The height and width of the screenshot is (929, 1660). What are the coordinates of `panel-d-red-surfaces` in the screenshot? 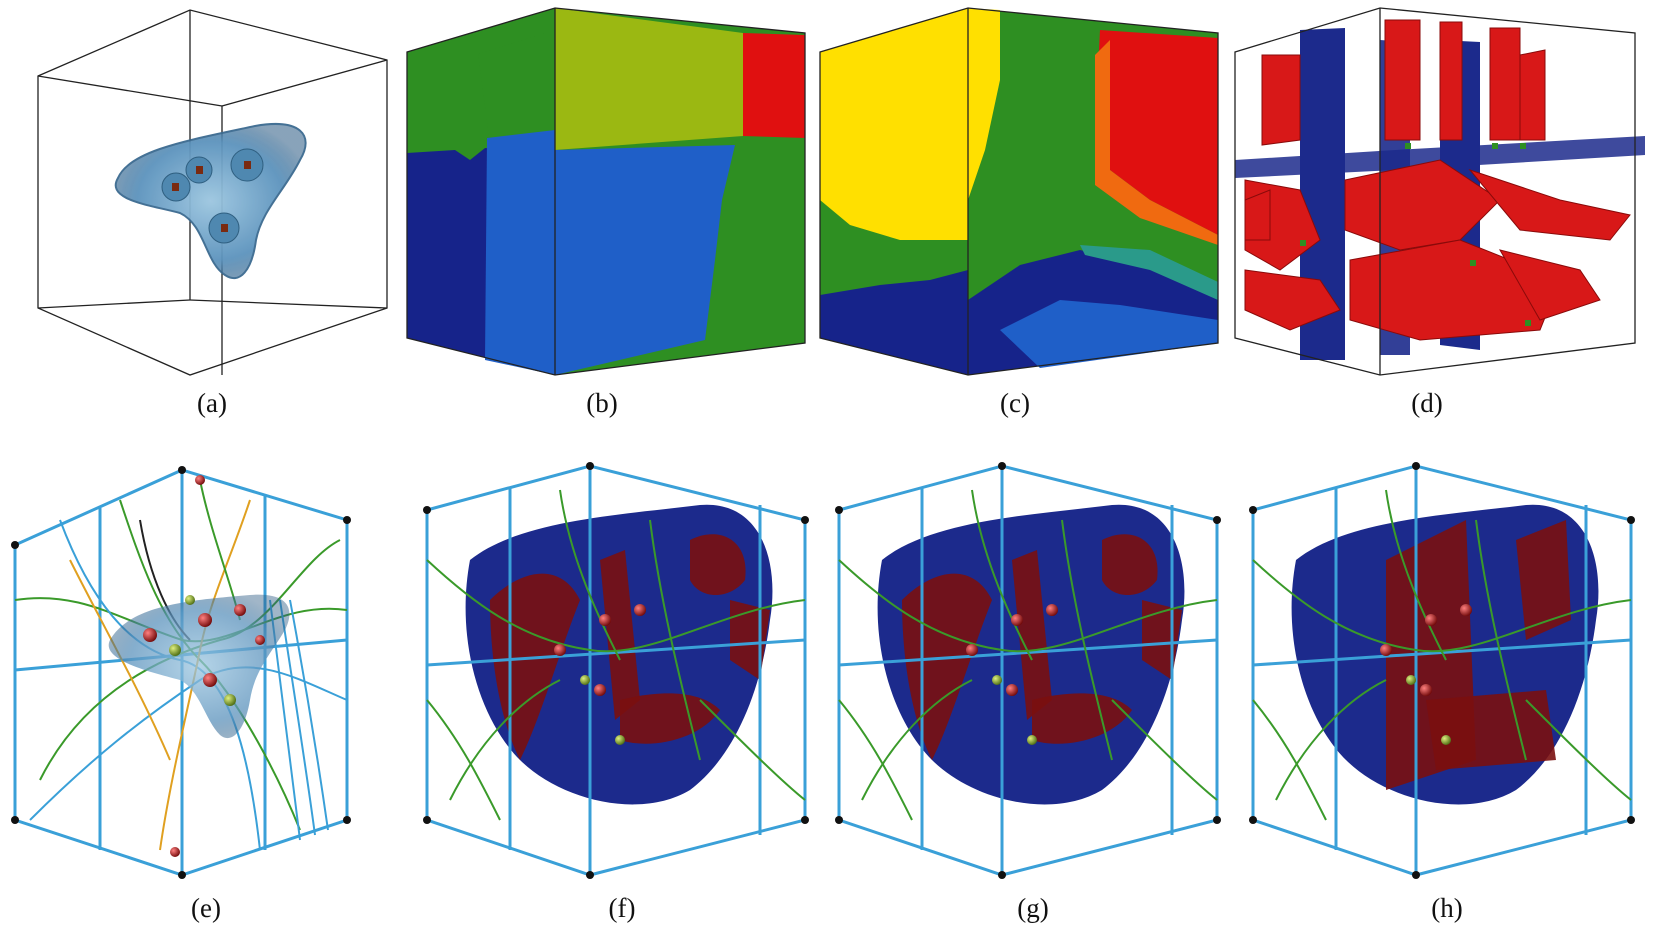 It's located at (1437, 180).